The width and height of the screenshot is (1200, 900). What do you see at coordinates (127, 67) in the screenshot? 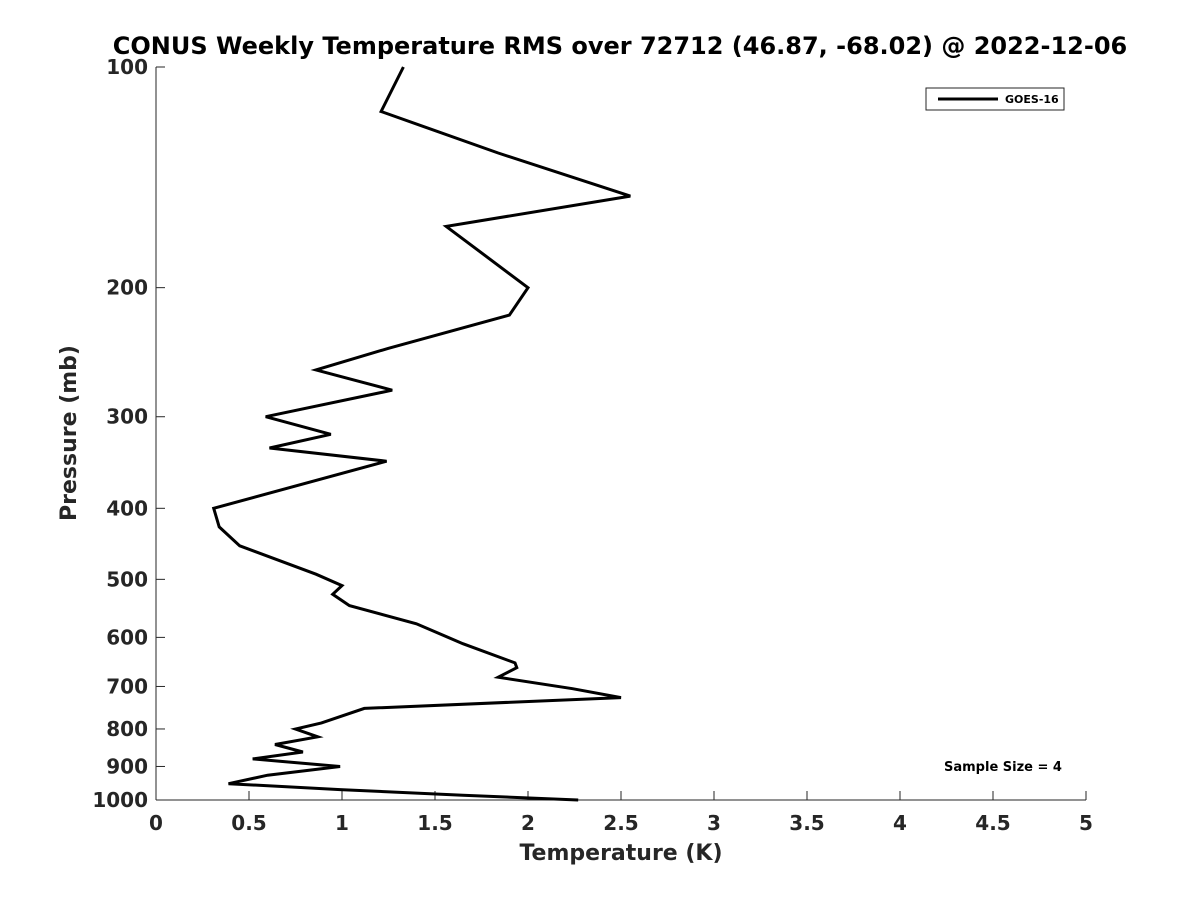
I see `y-tick-label: 100` at bounding box center [127, 67].